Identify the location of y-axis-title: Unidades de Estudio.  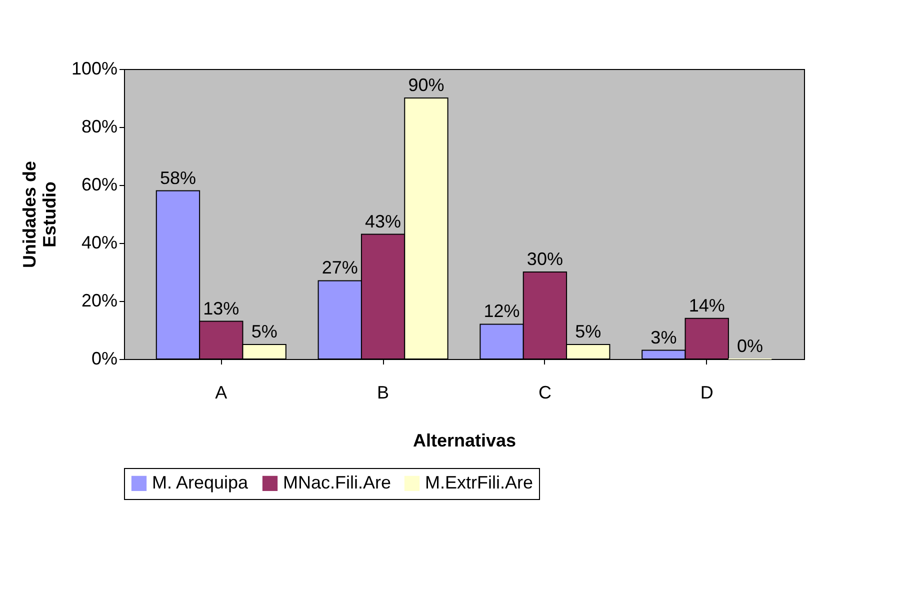
(39, 214).